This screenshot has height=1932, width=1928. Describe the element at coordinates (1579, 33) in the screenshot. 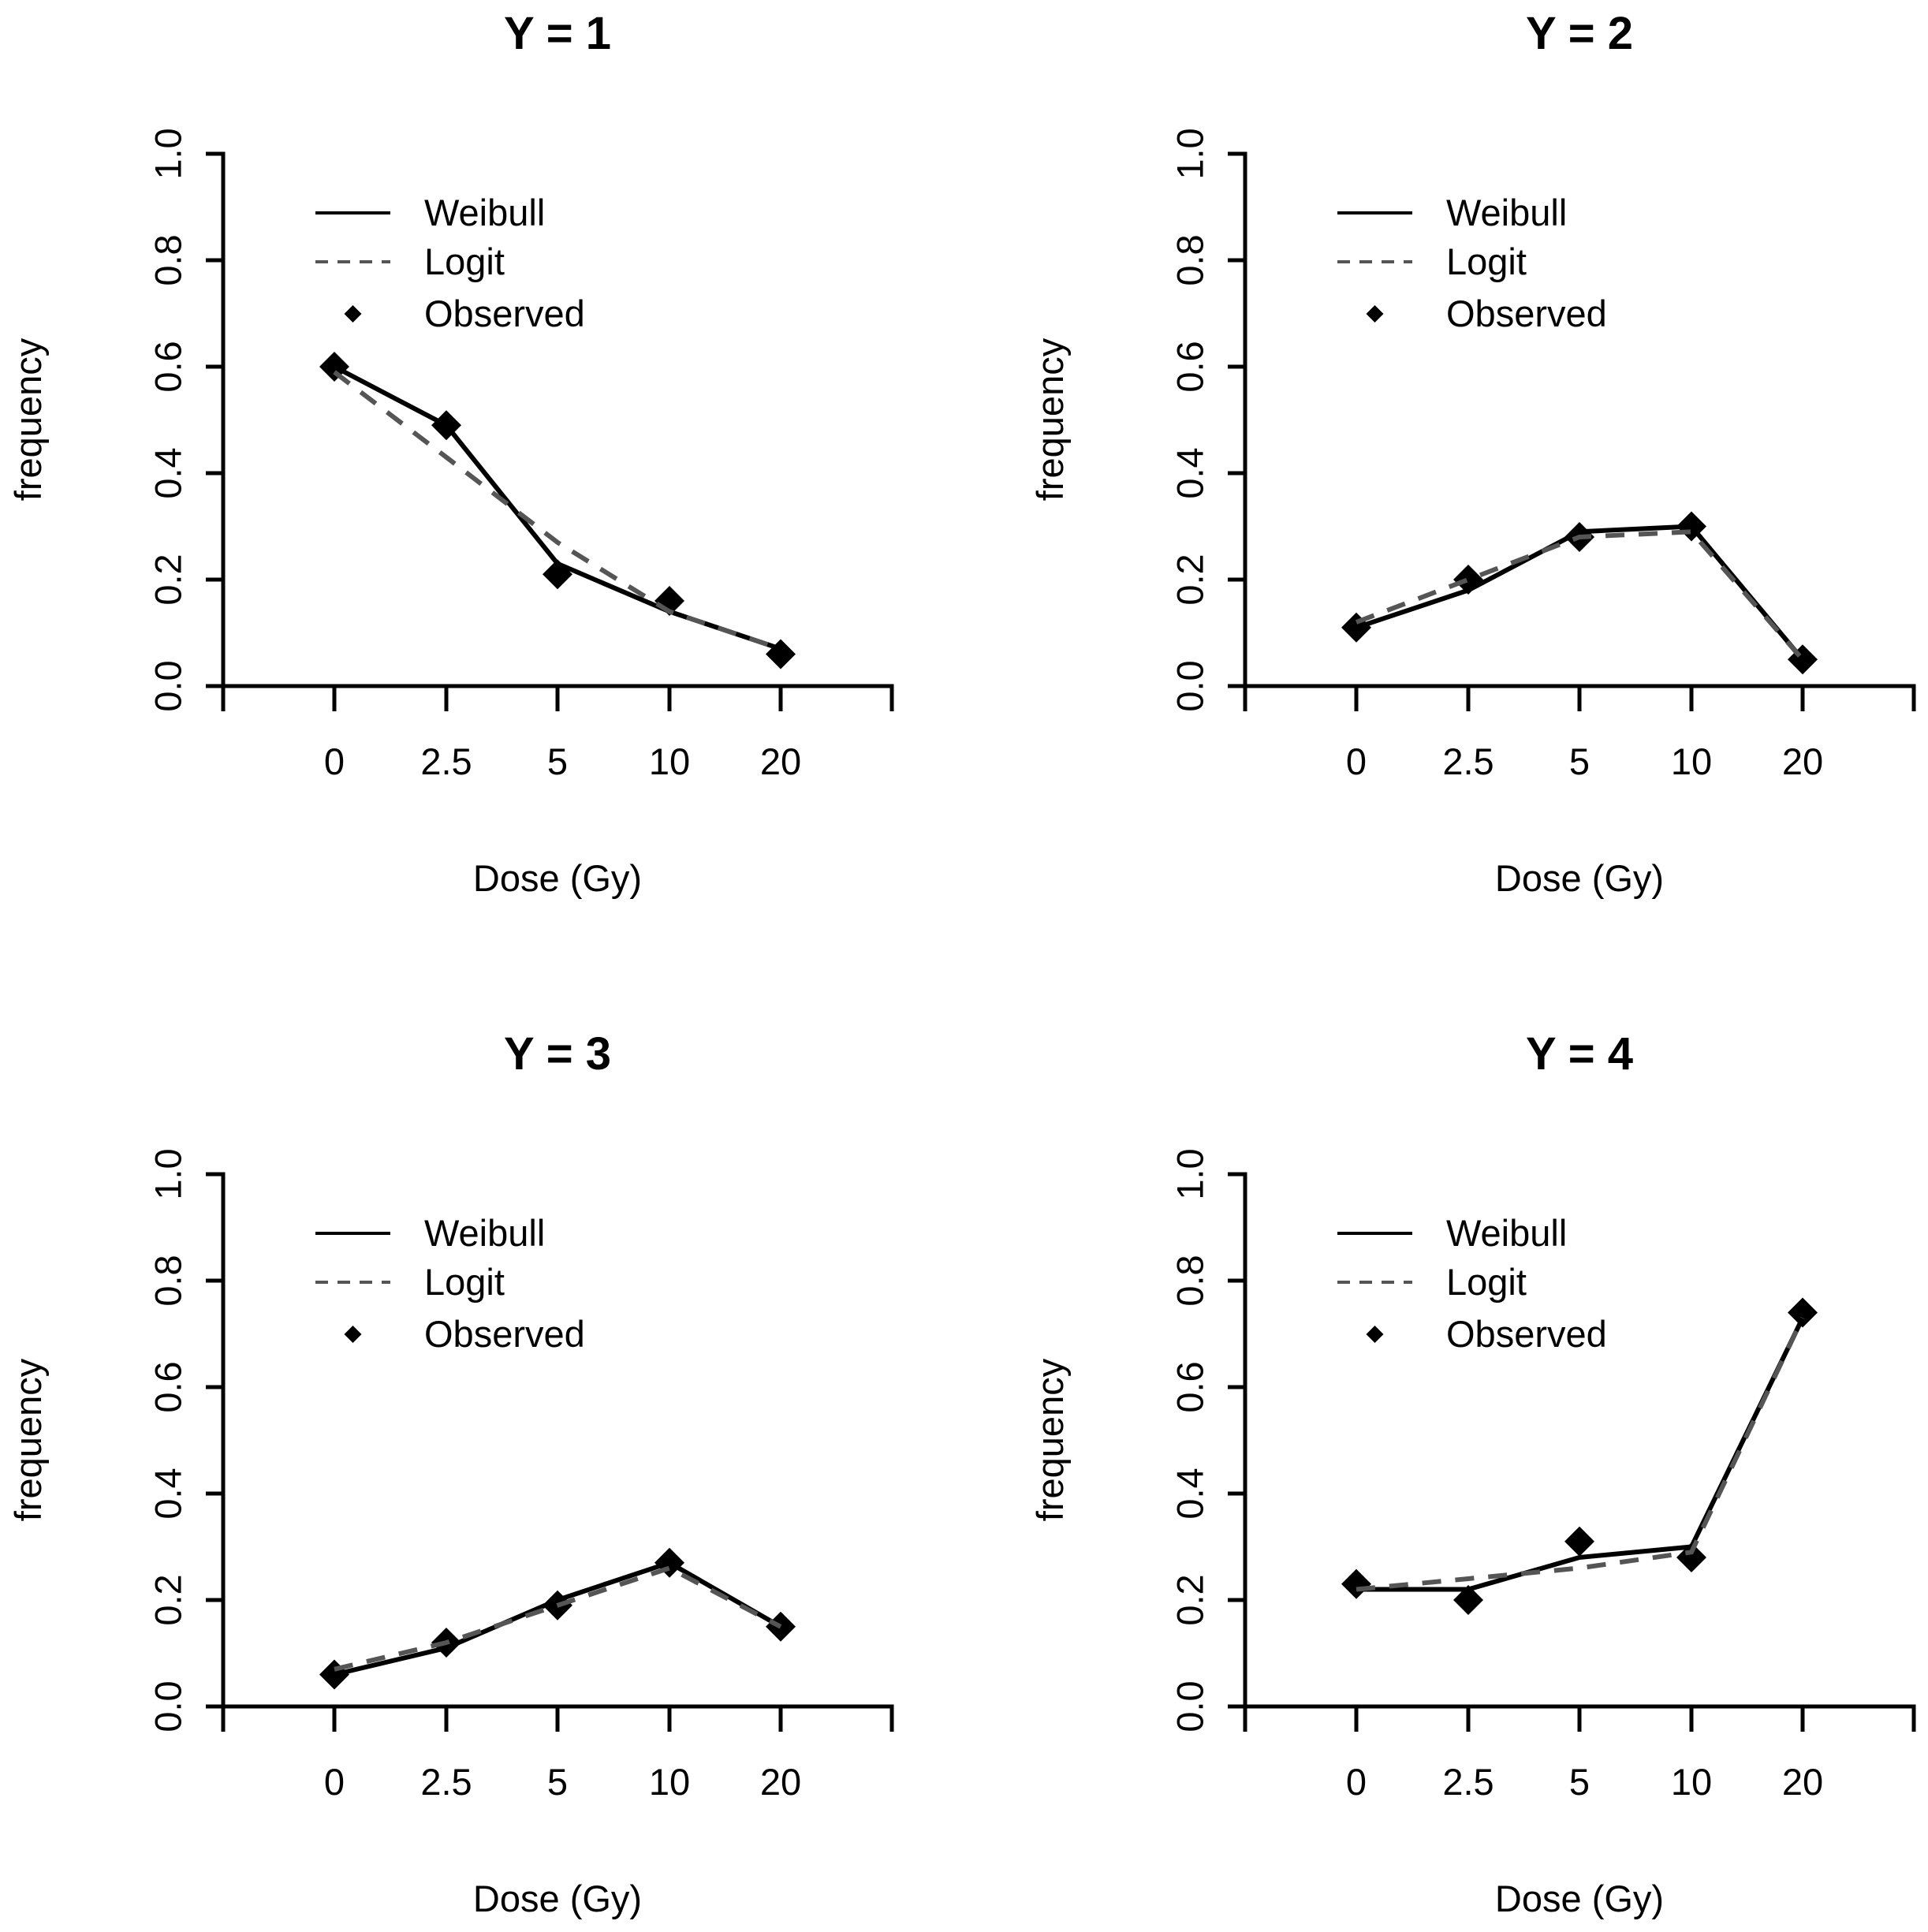

I see `chart-title: Y = 2` at that location.